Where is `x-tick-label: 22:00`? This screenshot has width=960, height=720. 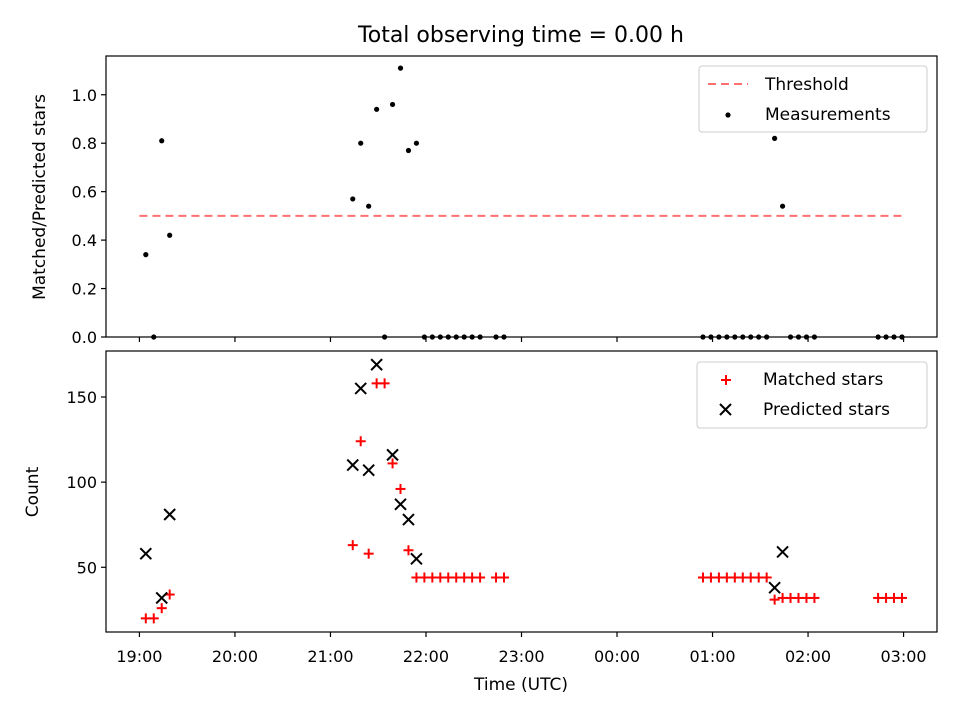
x-tick-label: 22:00 is located at coordinates (426, 656).